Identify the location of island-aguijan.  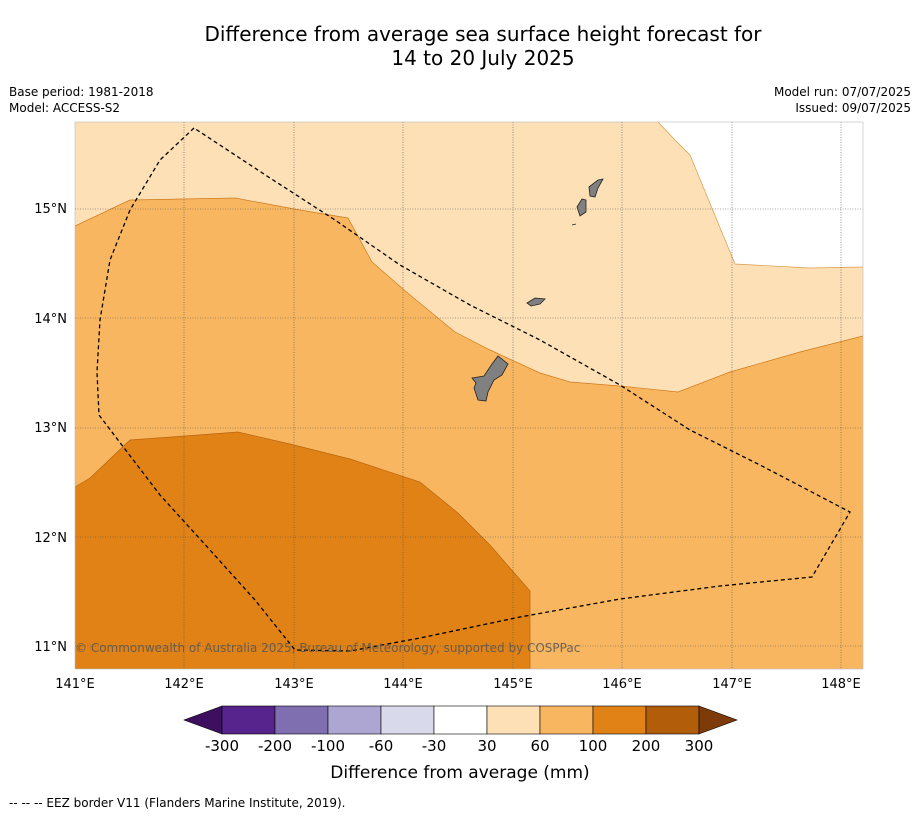
(574, 224).